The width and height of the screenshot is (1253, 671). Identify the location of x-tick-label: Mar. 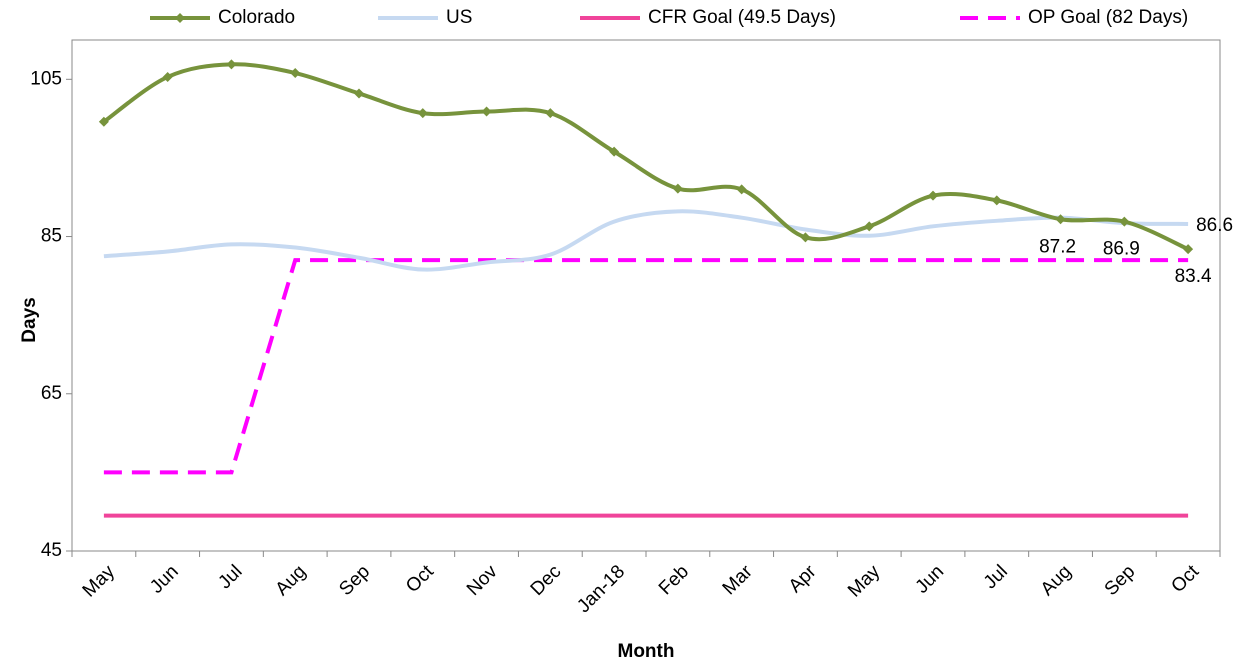
(738, 580).